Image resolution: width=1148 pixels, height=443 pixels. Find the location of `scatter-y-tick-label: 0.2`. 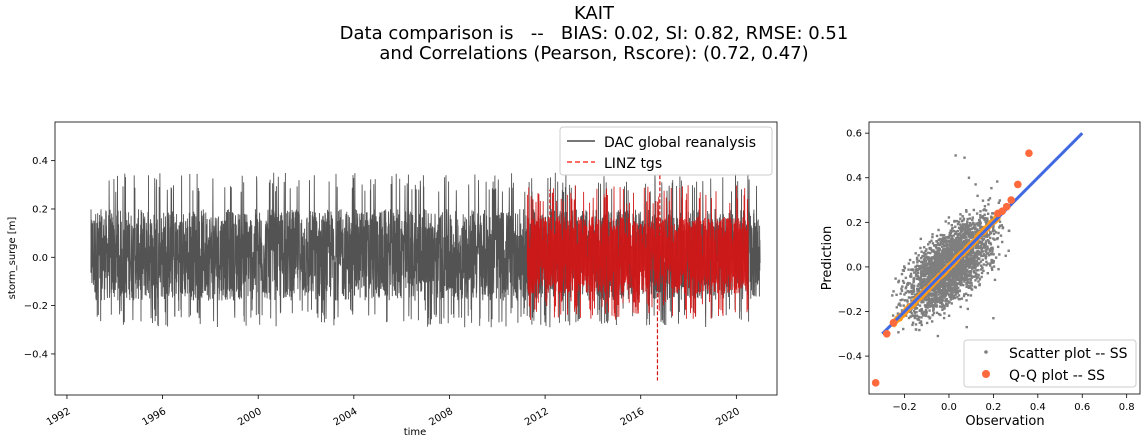

scatter-y-tick-label: 0.2 is located at coordinates (854, 223).